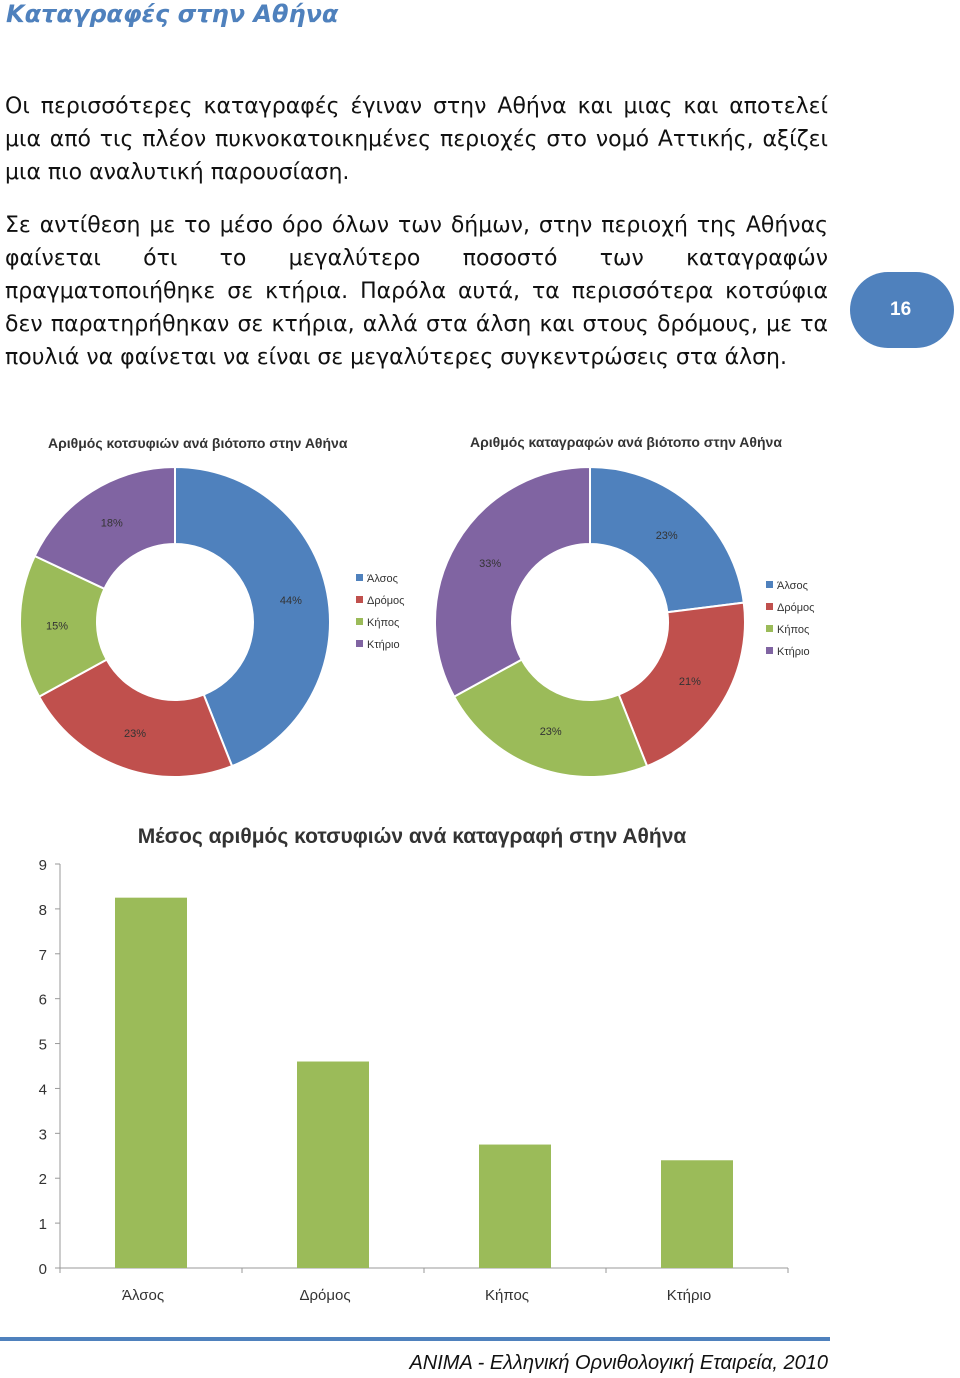  What do you see at coordinates (795, 608) in the screenshot?
I see `habitat-records-legend-label: Δρόμος` at bounding box center [795, 608].